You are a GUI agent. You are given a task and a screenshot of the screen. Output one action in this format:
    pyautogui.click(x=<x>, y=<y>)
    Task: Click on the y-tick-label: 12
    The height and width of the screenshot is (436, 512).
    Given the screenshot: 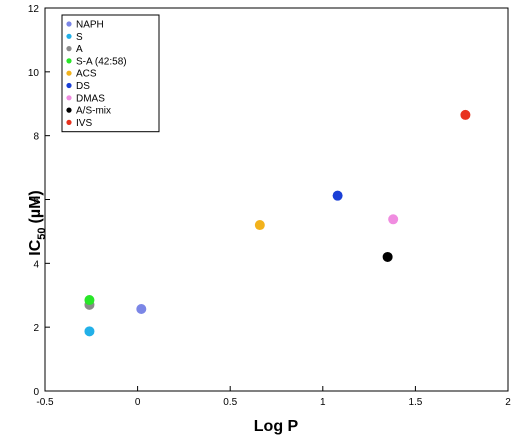 What is the action you would take?
    pyautogui.click(x=34, y=9)
    